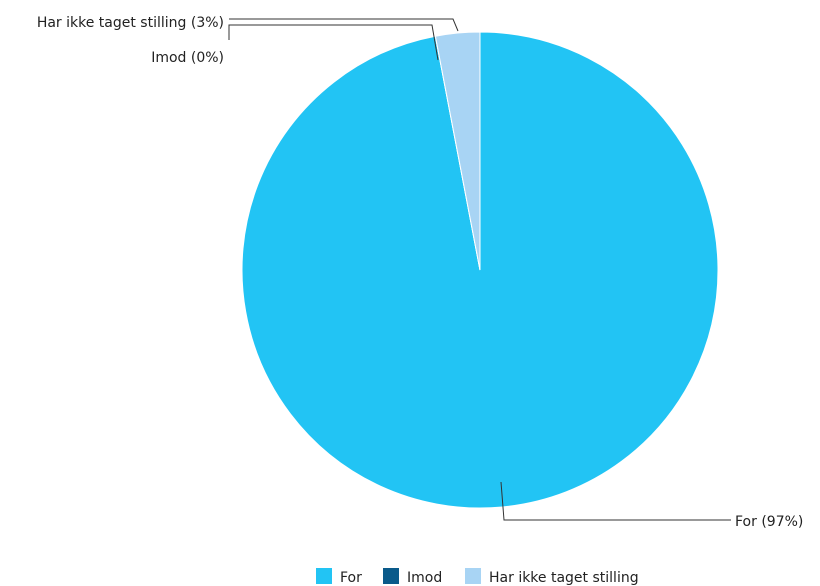  I want to click on slice-label-for: For (97%), so click(769, 522).